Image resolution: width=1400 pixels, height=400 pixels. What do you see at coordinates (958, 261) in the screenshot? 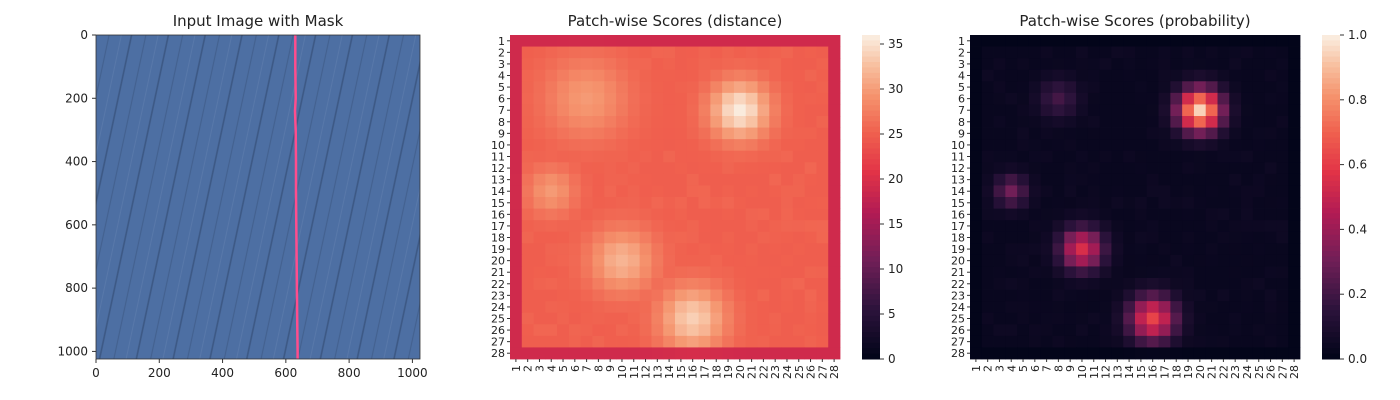
I see `y-tick-label: 20` at bounding box center [958, 261].